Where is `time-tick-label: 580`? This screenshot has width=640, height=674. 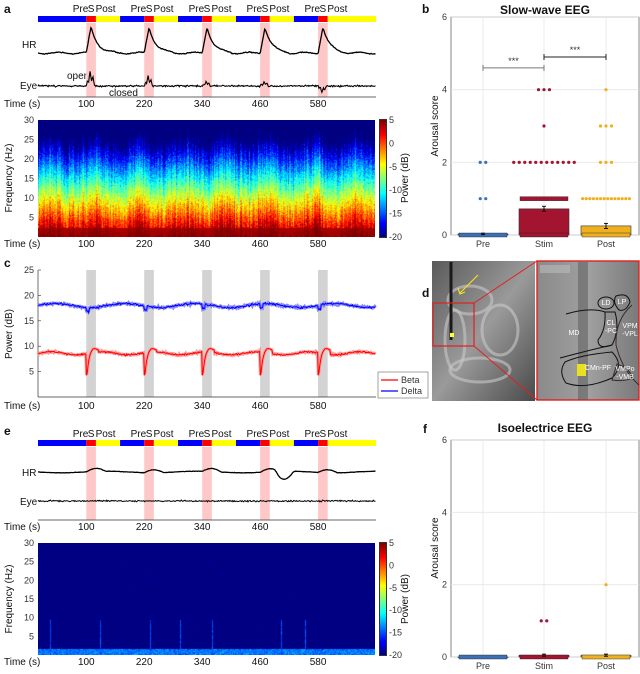 time-tick-label: 580 is located at coordinates (318, 406).